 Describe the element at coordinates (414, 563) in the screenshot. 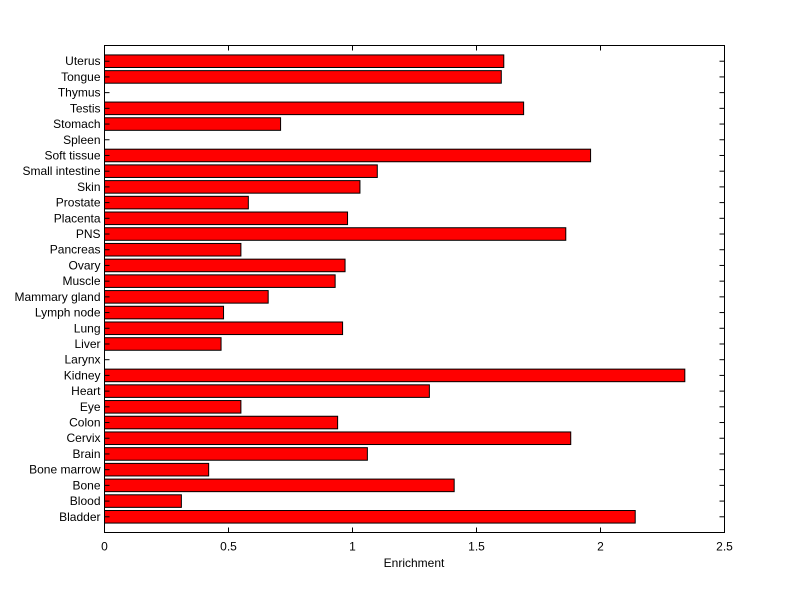

I see `x-axis-label: Enrichment` at that location.